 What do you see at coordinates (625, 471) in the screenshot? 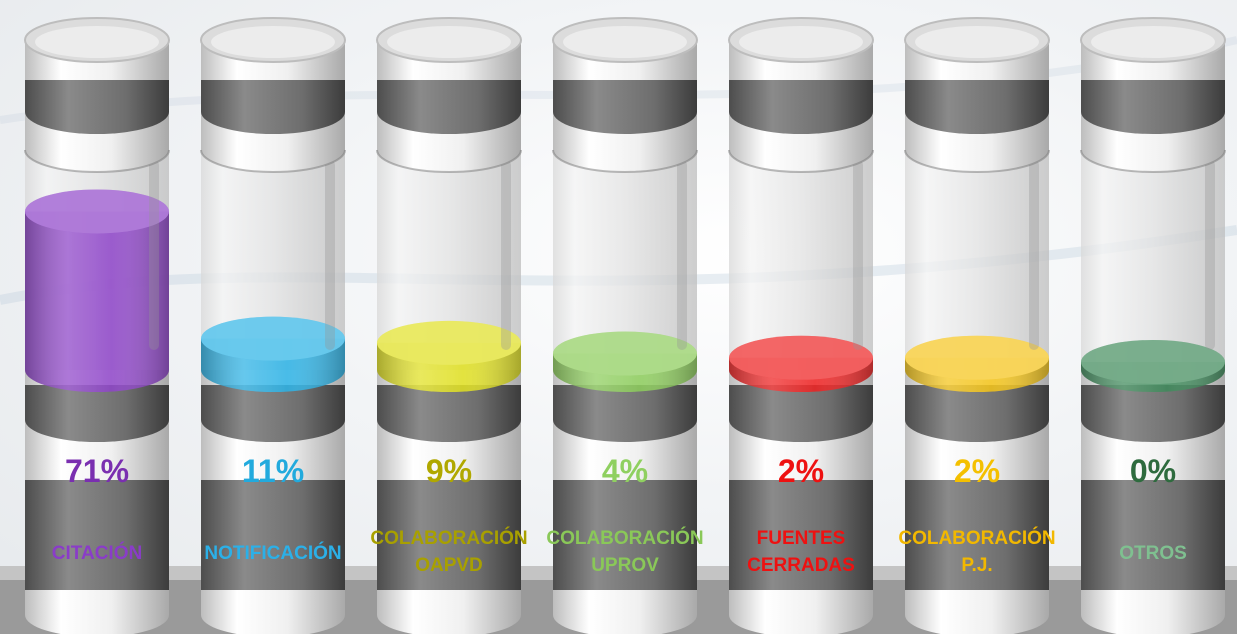
I see `value-label: 4%` at bounding box center [625, 471].